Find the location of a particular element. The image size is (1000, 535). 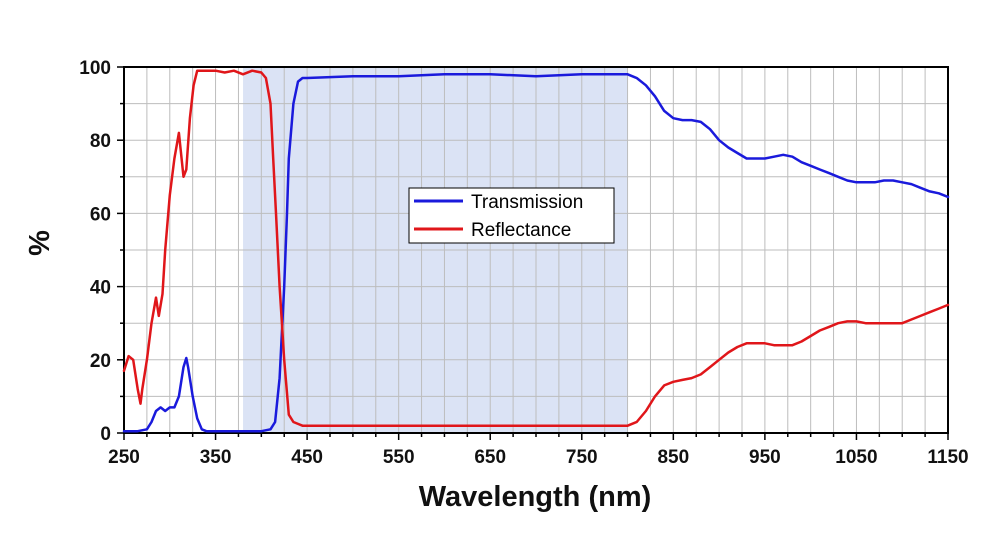

x-tick-label: 850 is located at coordinates (673, 457).